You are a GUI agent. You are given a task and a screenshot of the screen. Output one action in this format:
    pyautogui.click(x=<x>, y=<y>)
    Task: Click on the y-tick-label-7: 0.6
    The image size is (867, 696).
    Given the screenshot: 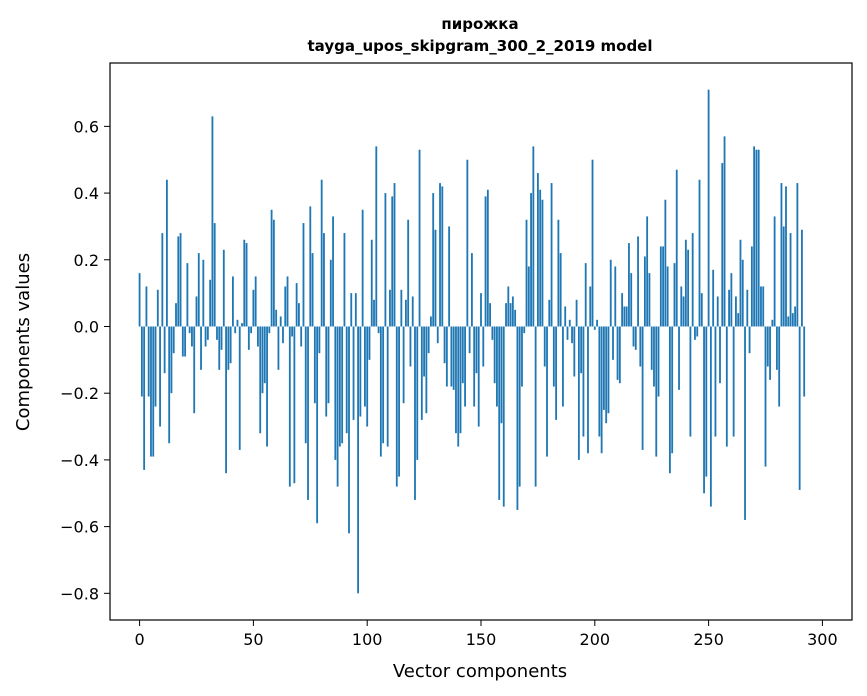 What is the action you would take?
    pyautogui.click(x=86, y=126)
    